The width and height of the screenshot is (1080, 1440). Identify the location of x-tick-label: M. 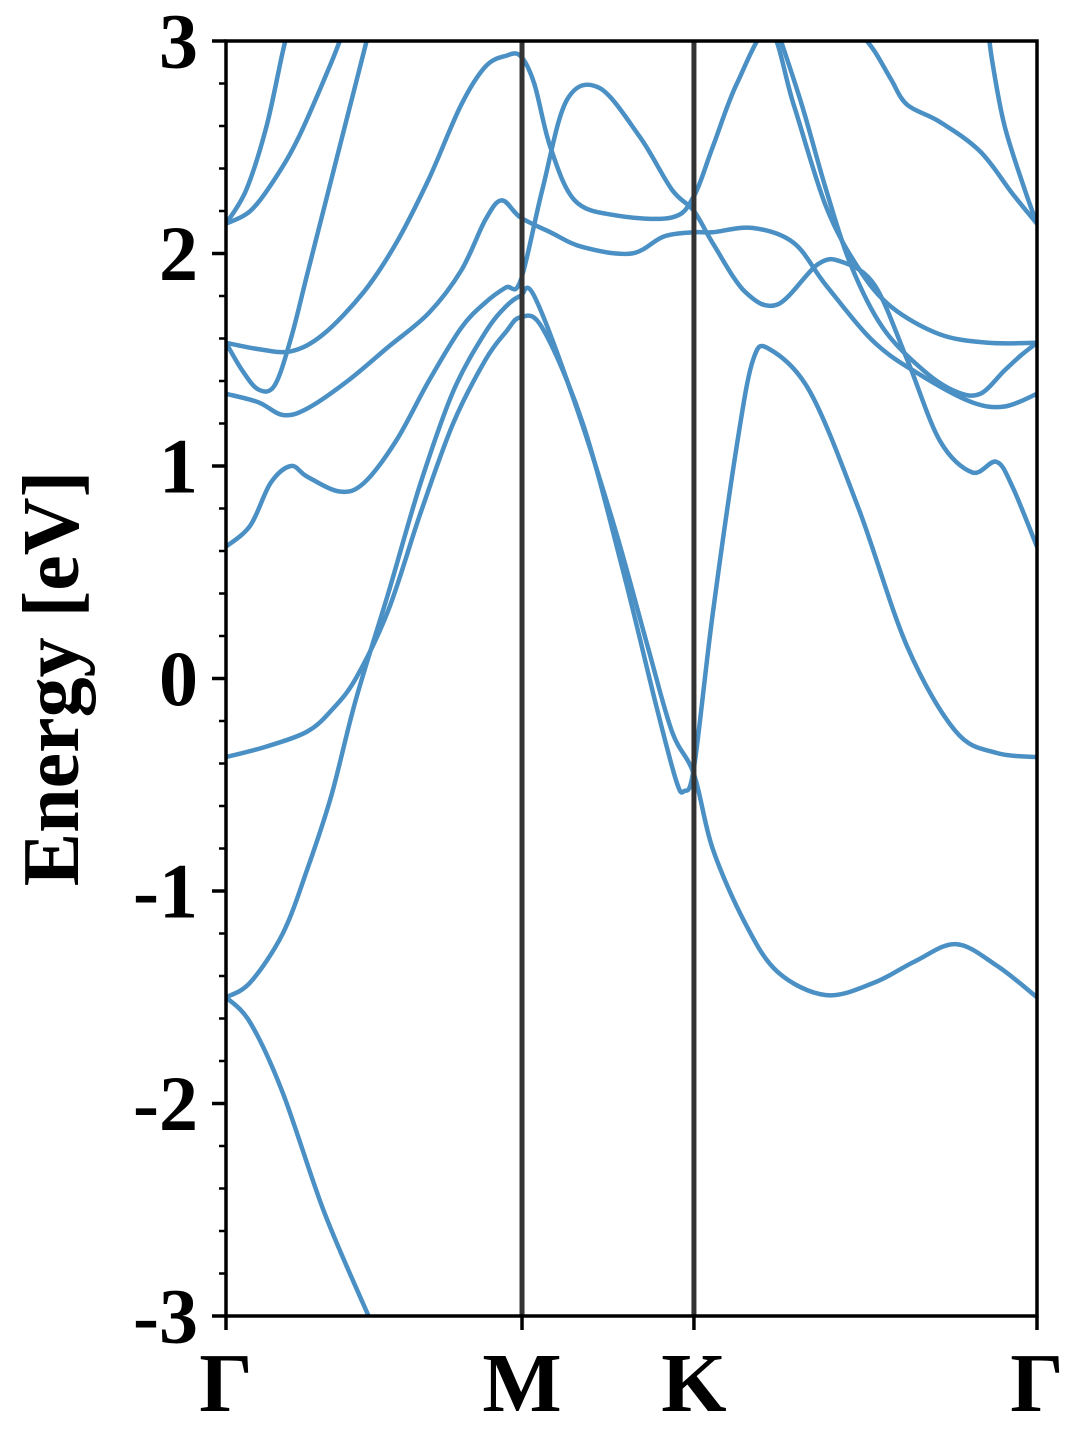
(521, 1383).